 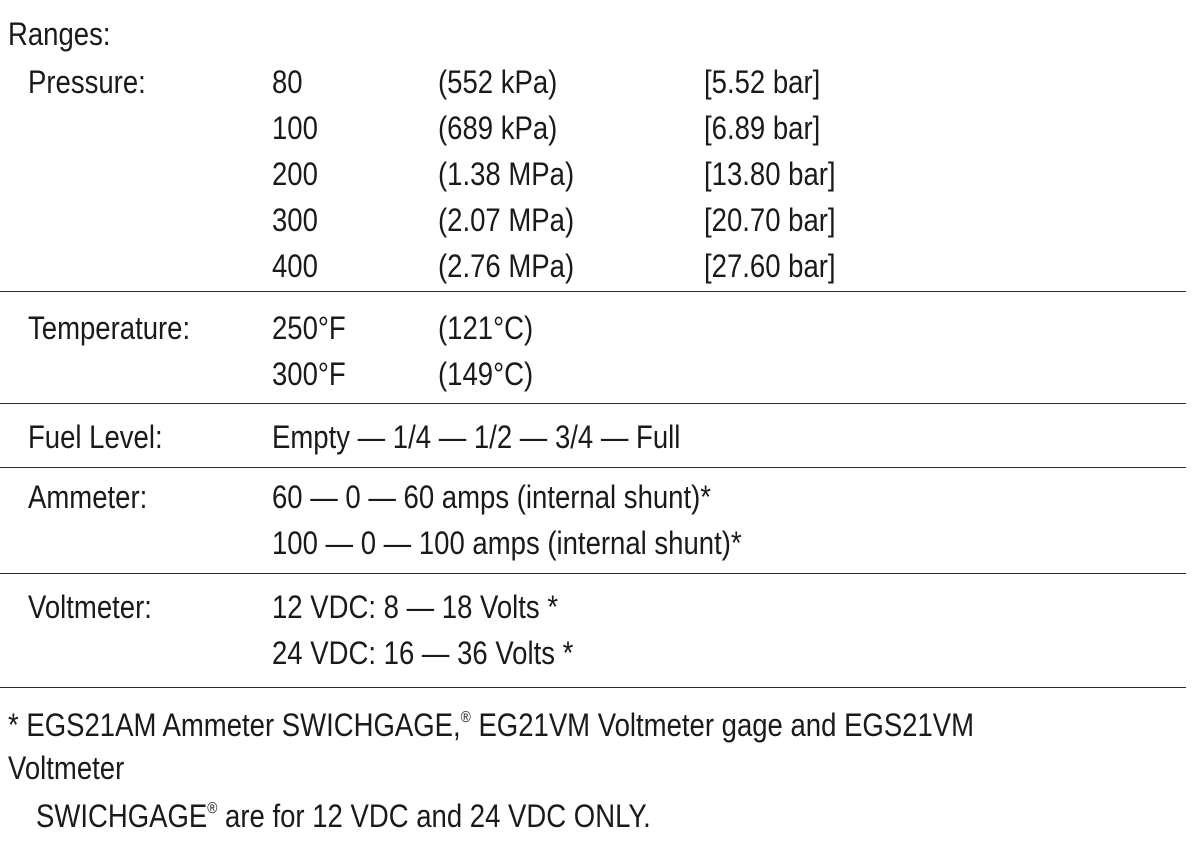 What do you see at coordinates (722, 725) in the screenshot?
I see `footnote-text: EG21VM Voltmeter gage and EGS21VM` at bounding box center [722, 725].